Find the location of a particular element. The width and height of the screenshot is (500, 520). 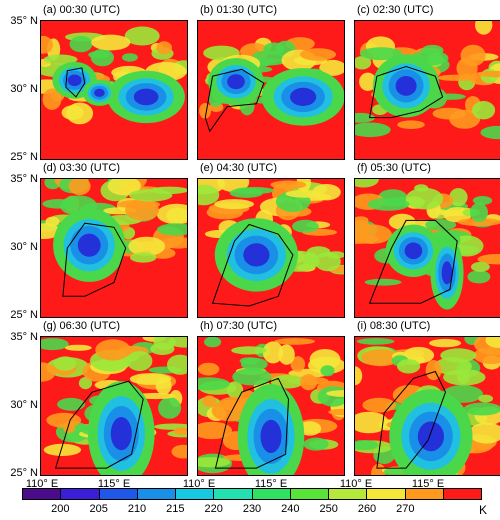

colorbar-tick-label: 215 is located at coordinates (175, 509).